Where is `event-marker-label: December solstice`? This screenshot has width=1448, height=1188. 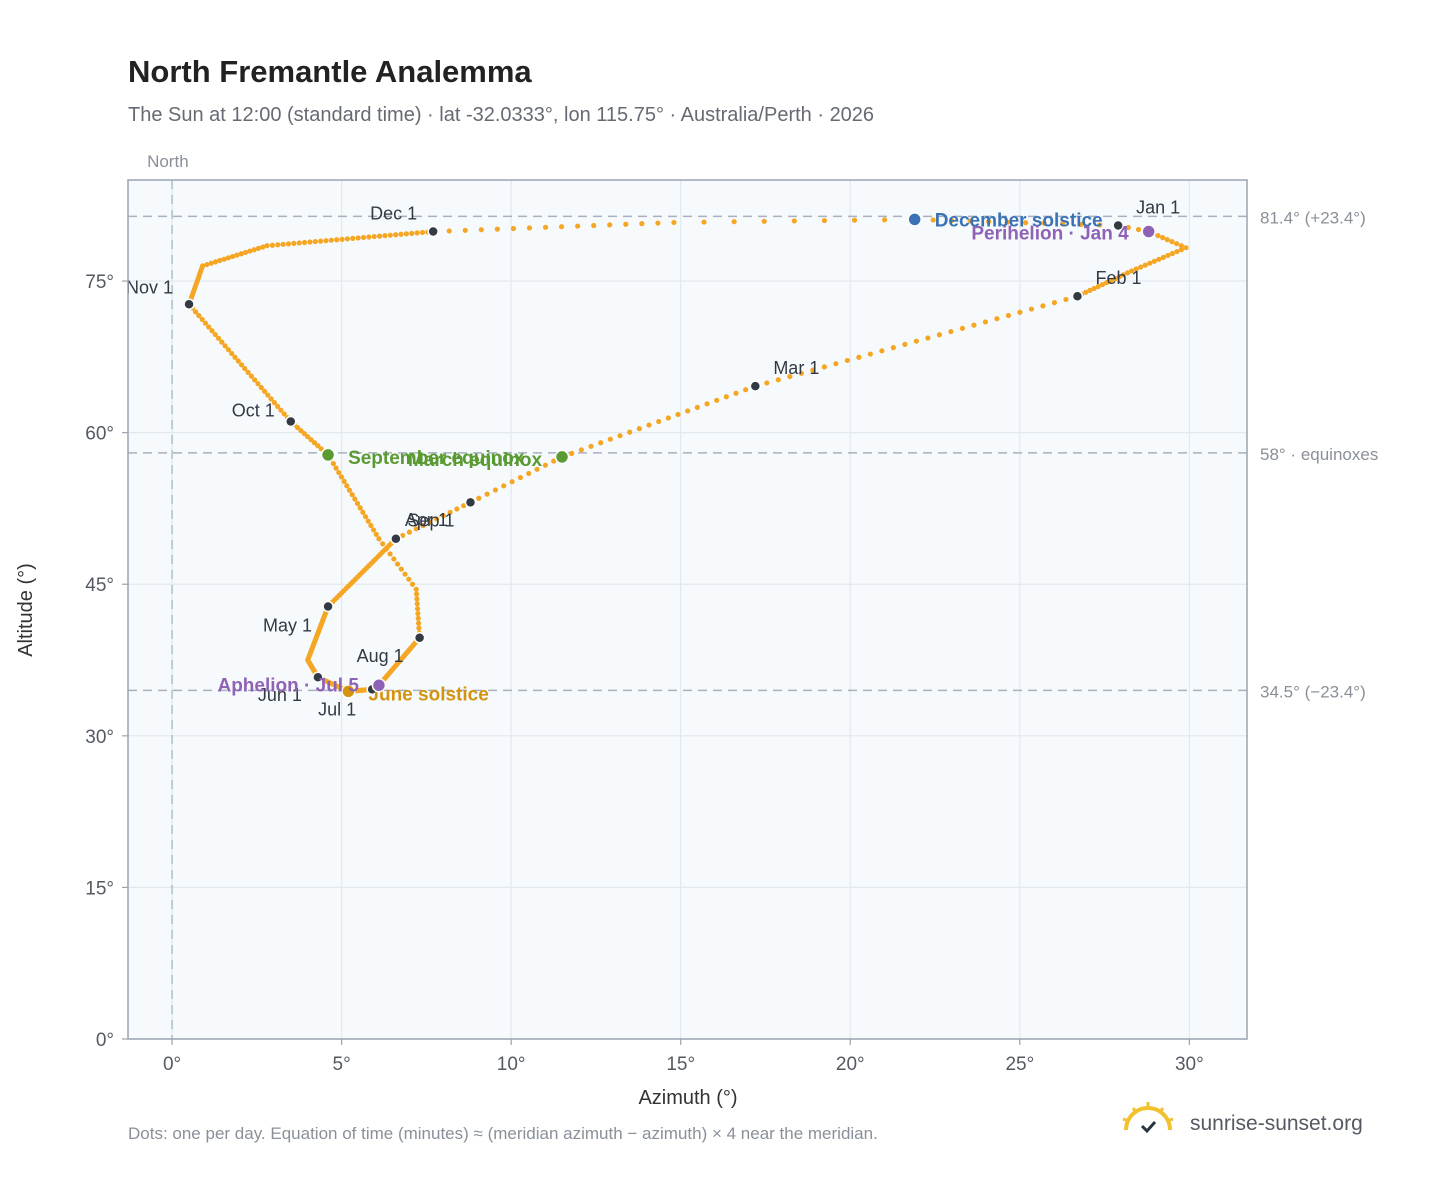
event-marker-label: December solstice is located at coordinates (1019, 220).